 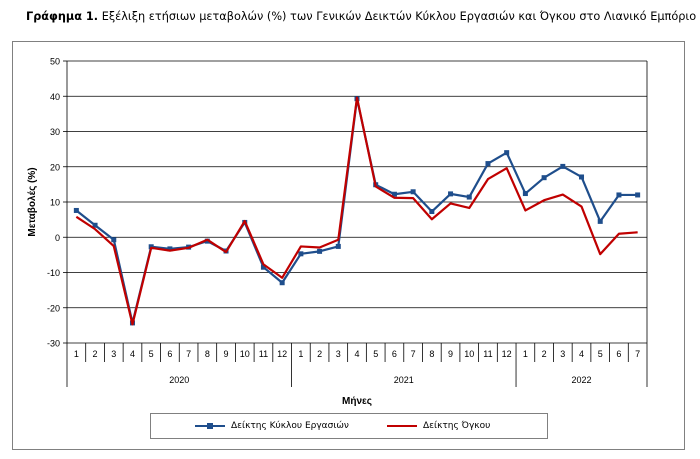 What do you see at coordinates (55, 62) in the screenshot?
I see `y-tick-label: 50` at bounding box center [55, 62].